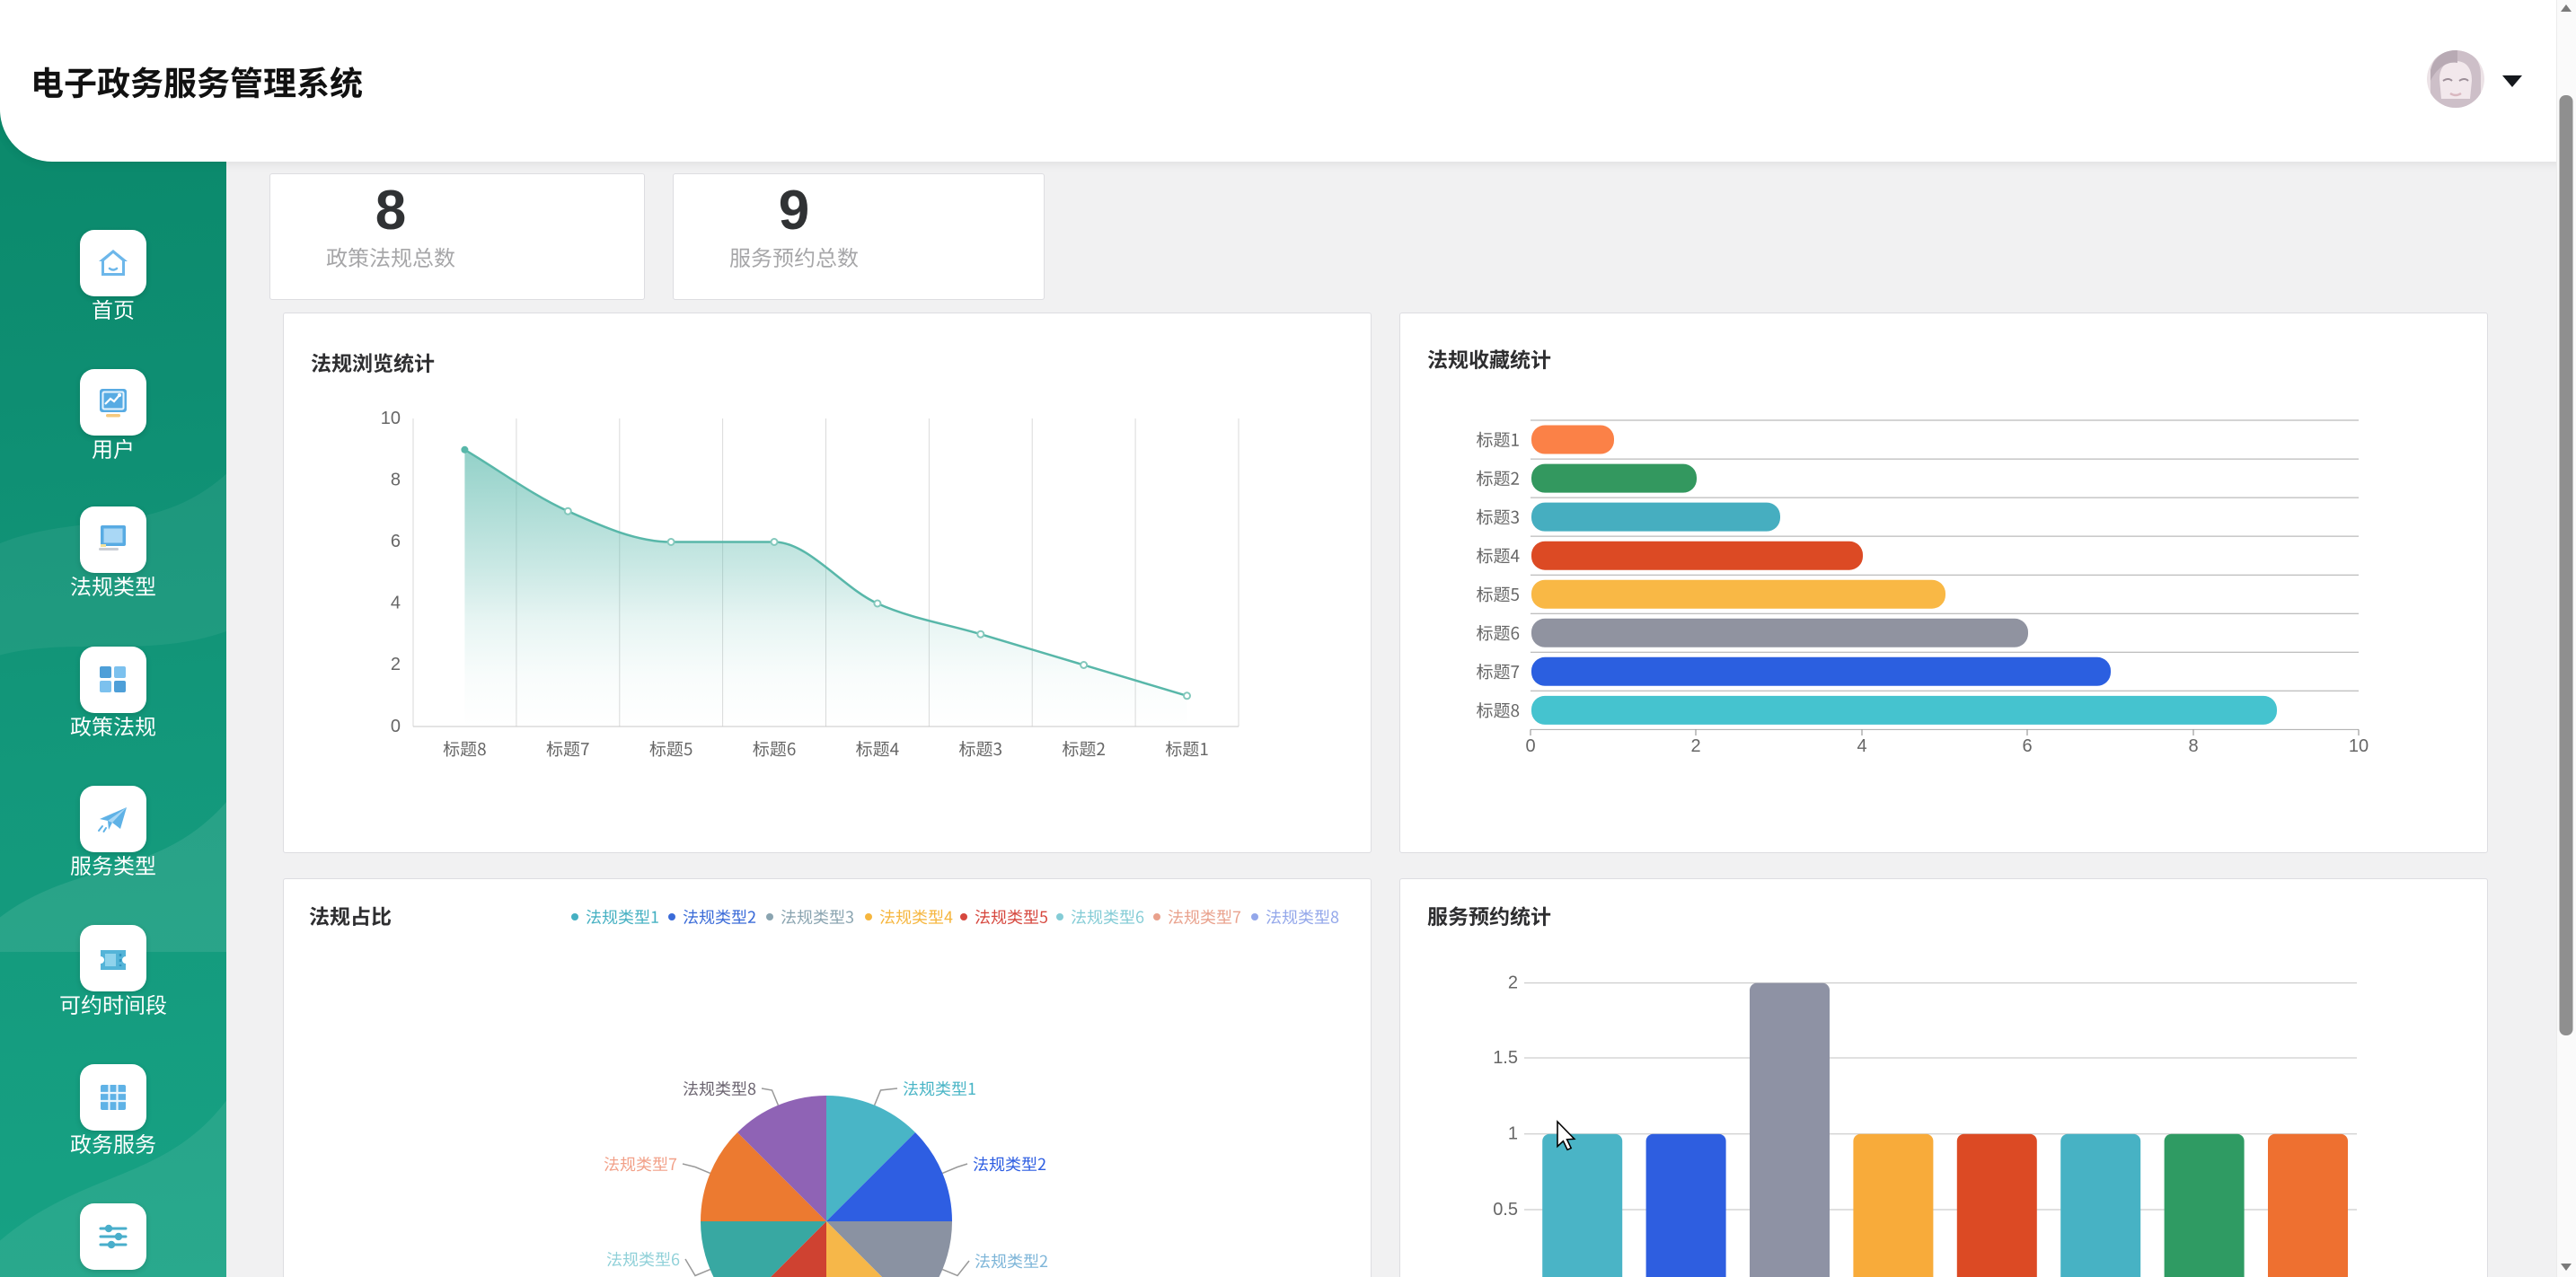 The height and width of the screenshot is (1277, 2576). I want to click on svg-text: 1.5, so click(1505, 1058).